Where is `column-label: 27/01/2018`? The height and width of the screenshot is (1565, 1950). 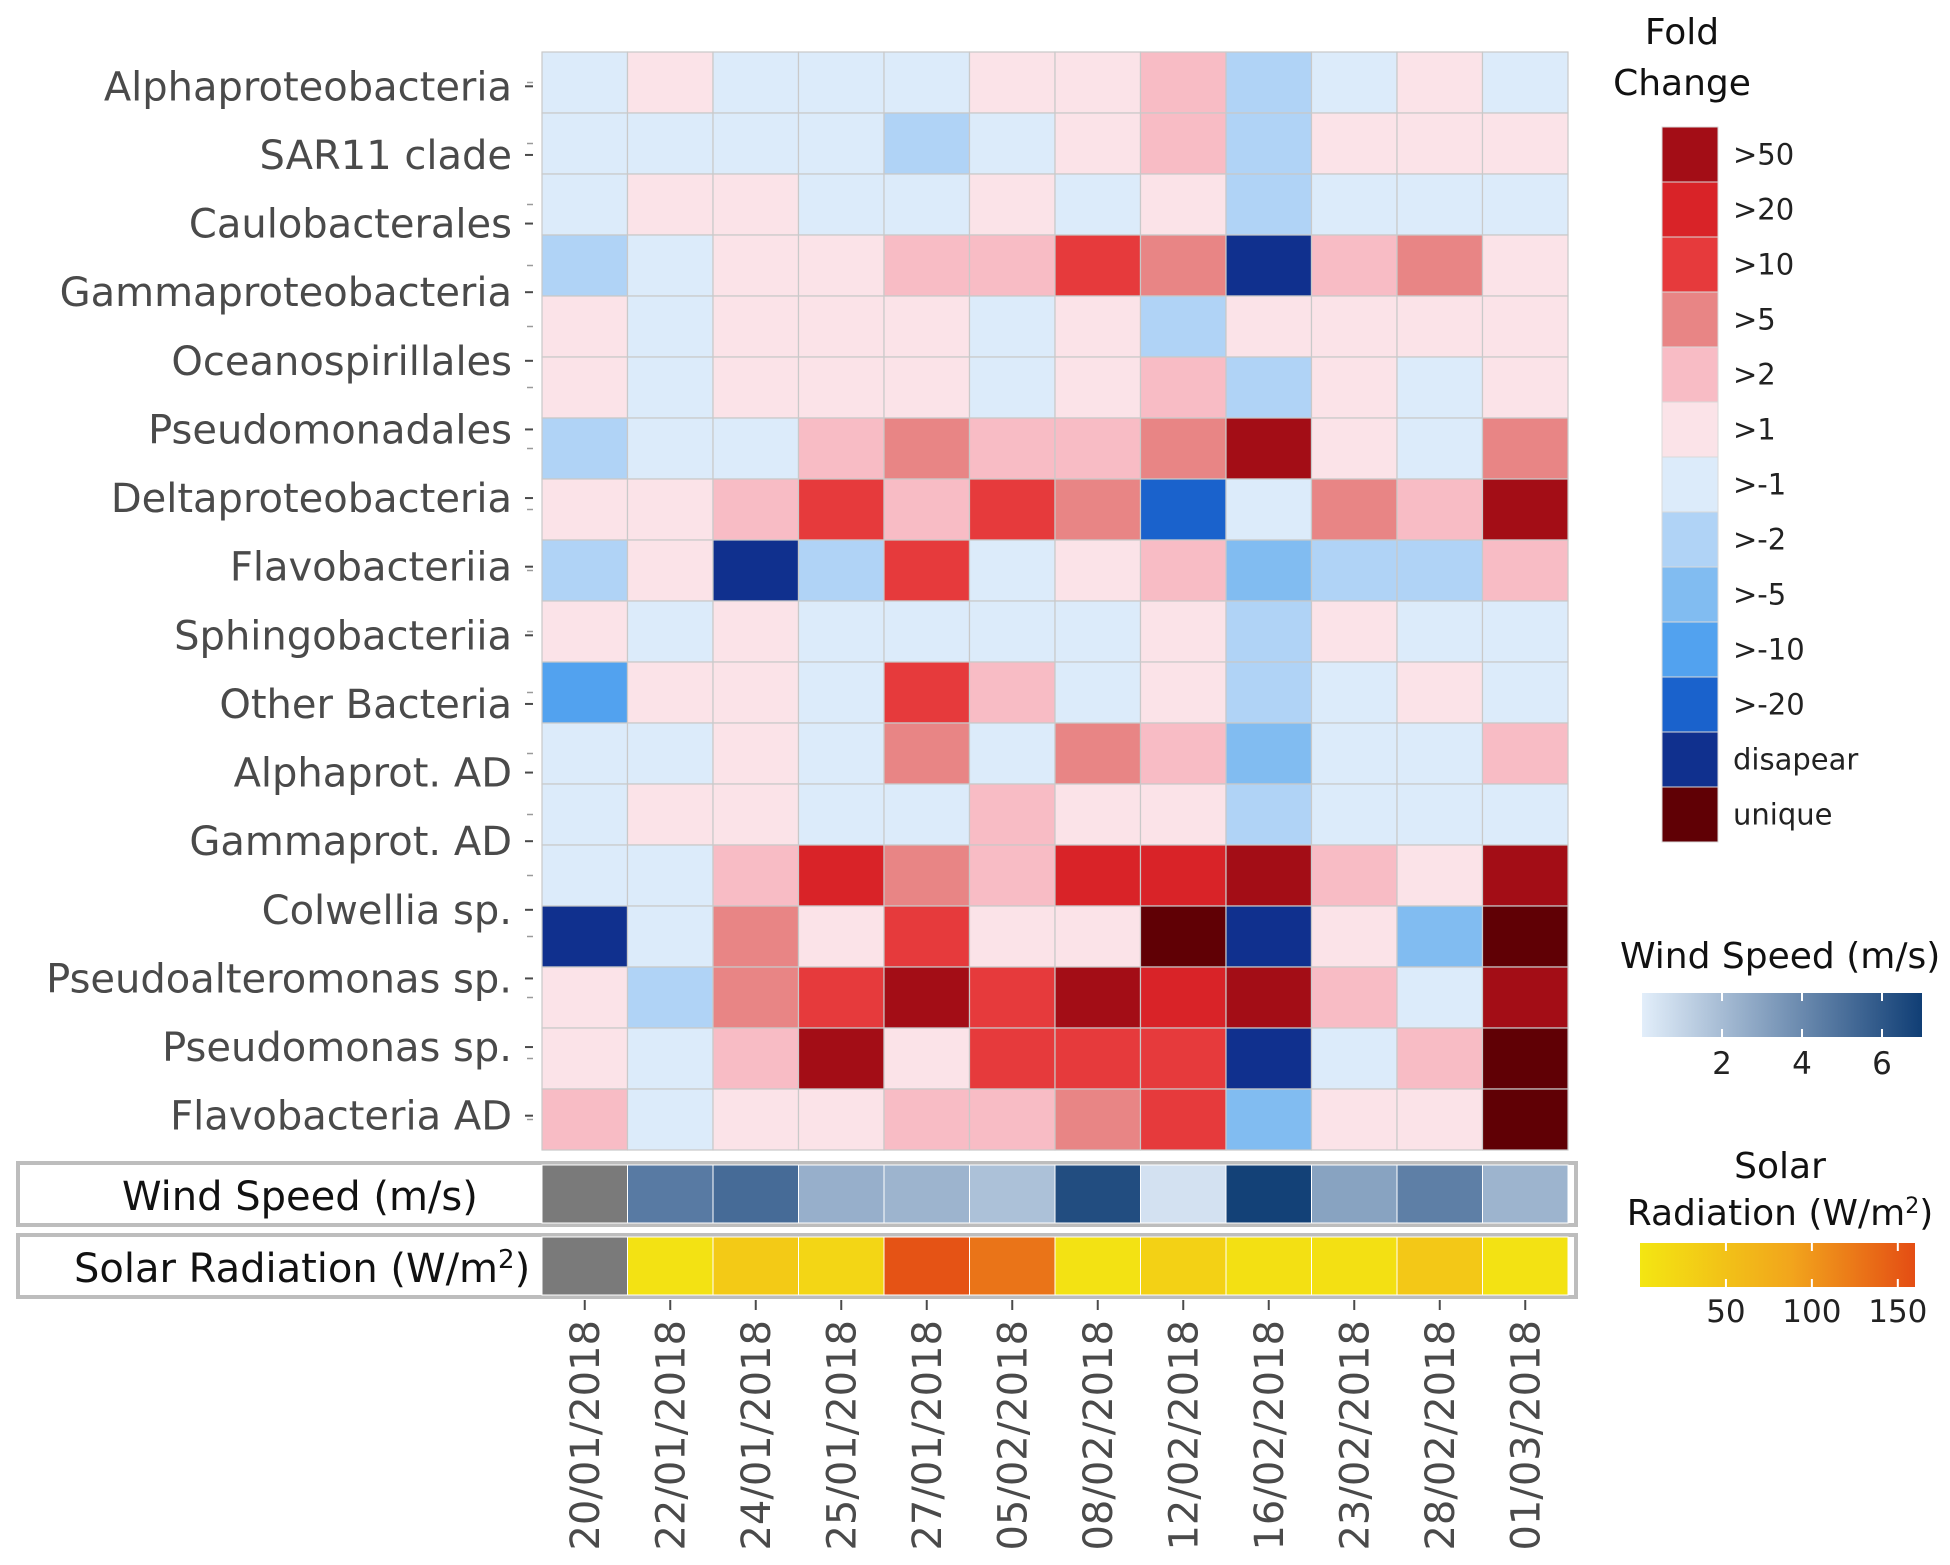
column-label: 27/01/2018 is located at coordinates (928, 1435).